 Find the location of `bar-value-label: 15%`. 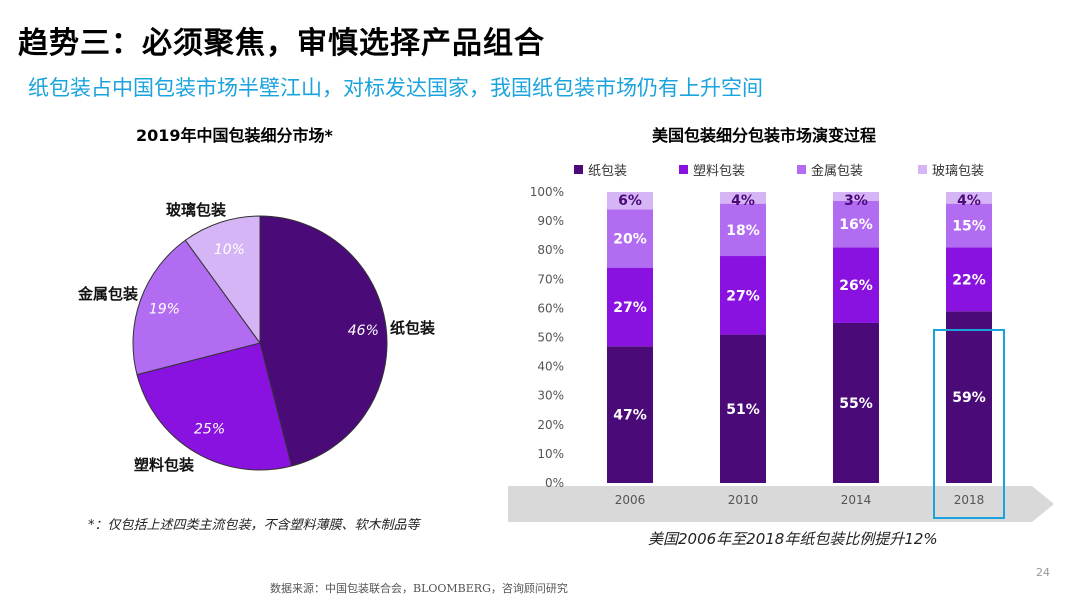

bar-value-label: 15% is located at coordinates (969, 226).